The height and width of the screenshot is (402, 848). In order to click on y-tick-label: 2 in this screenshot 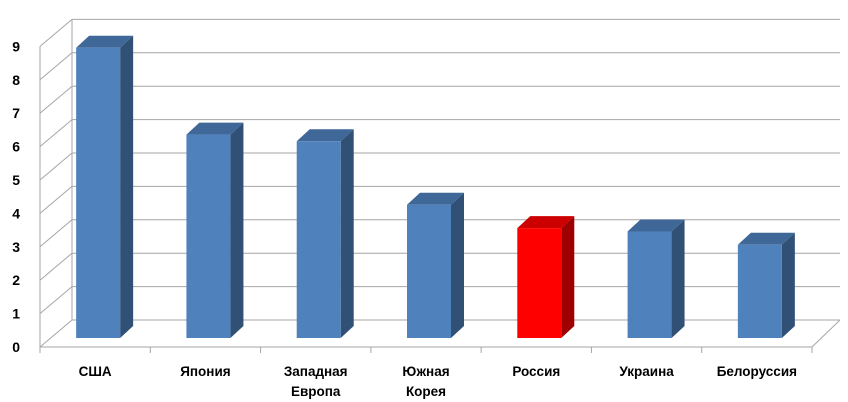, I will do `click(16, 280)`.